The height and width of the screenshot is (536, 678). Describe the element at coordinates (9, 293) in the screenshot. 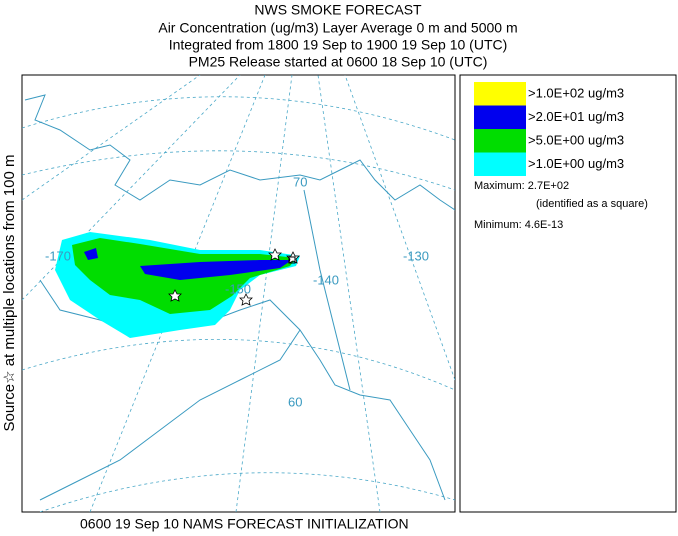

I see `side-label: Source☆ at multiple locations from 100 m` at that location.